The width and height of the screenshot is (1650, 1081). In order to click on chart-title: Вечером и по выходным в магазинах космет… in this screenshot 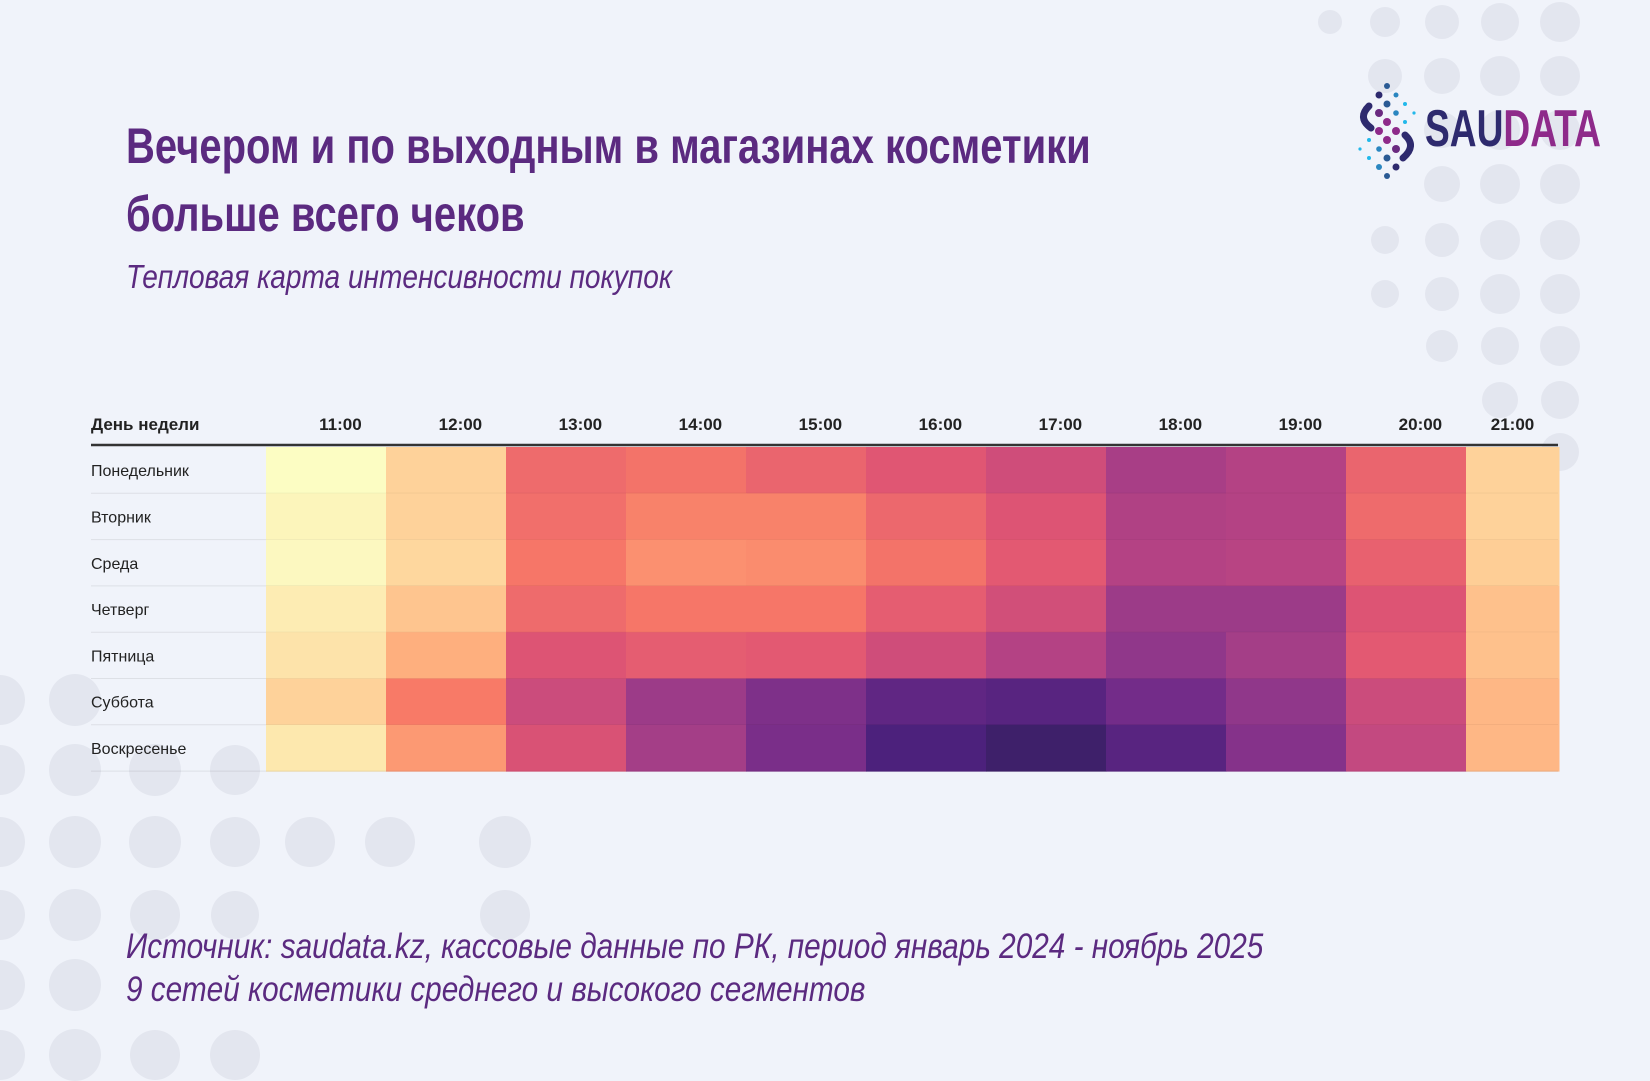, I will do `click(608, 180)`.